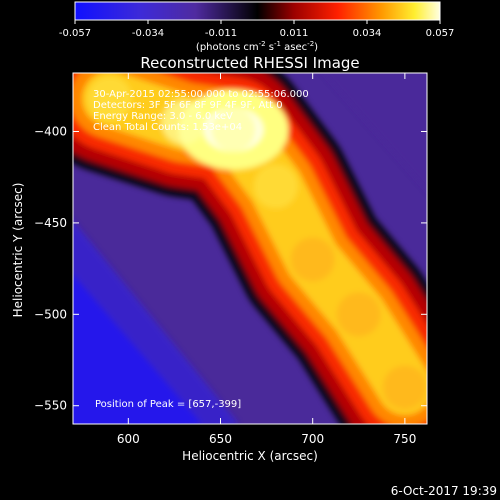  What do you see at coordinates (312, 439) in the screenshot?
I see `x-tick-label: 700` at bounding box center [312, 439].